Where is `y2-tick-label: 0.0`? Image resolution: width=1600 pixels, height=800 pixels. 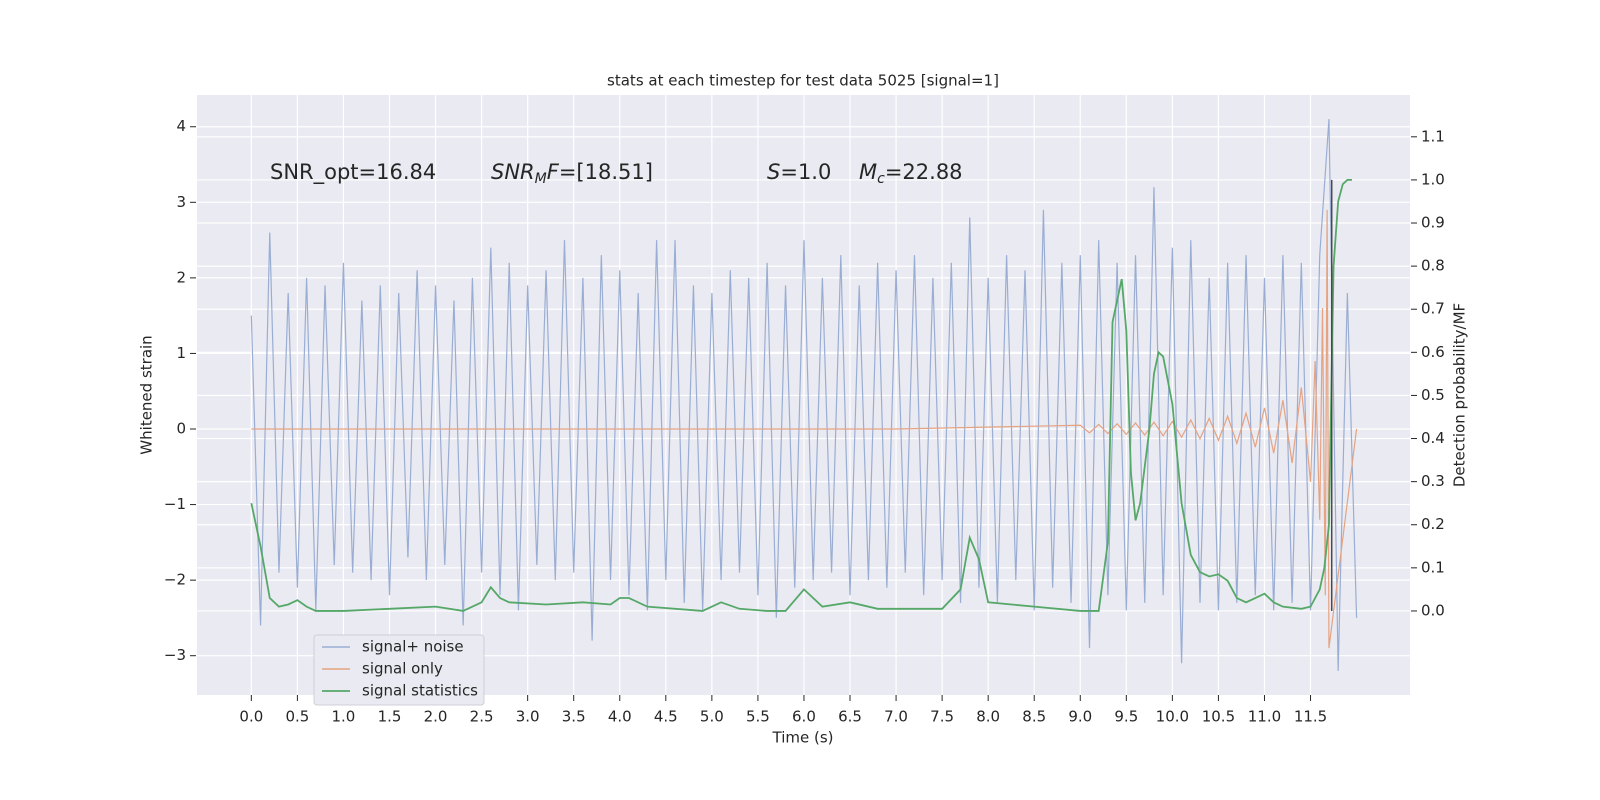 y2-tick-label: 0.0 is located at coordinates (1433, 610).